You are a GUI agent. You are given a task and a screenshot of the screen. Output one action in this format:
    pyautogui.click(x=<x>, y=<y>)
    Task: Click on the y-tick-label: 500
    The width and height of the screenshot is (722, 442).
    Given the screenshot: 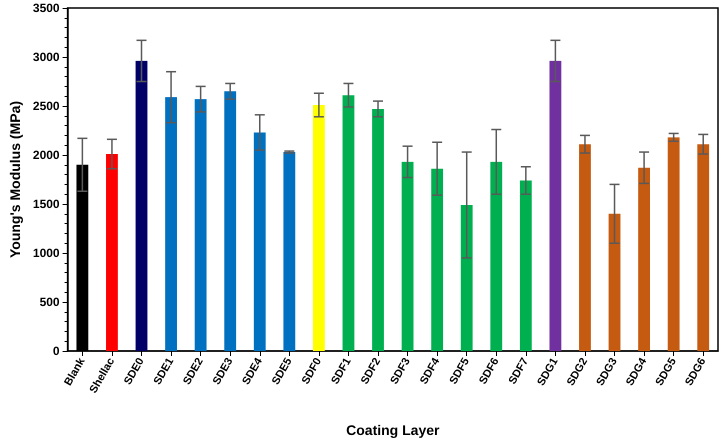 What is the action you would take?
    pyautogui.click(x=50, y=302)
    